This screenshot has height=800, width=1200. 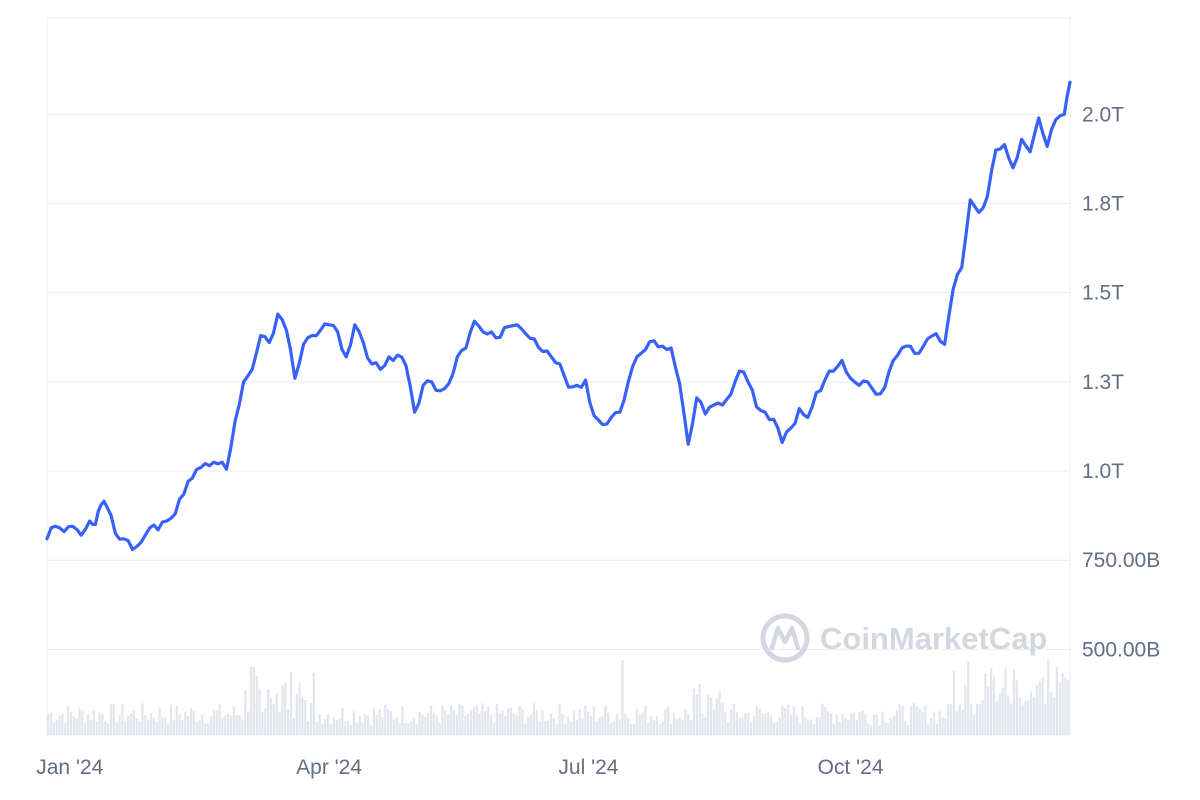 I want to click on y-axis-labels: 500.00B 750.00B 1.0T 1.3T 1.5T 1.8T 2.0T, so click(x=1121, y=382).